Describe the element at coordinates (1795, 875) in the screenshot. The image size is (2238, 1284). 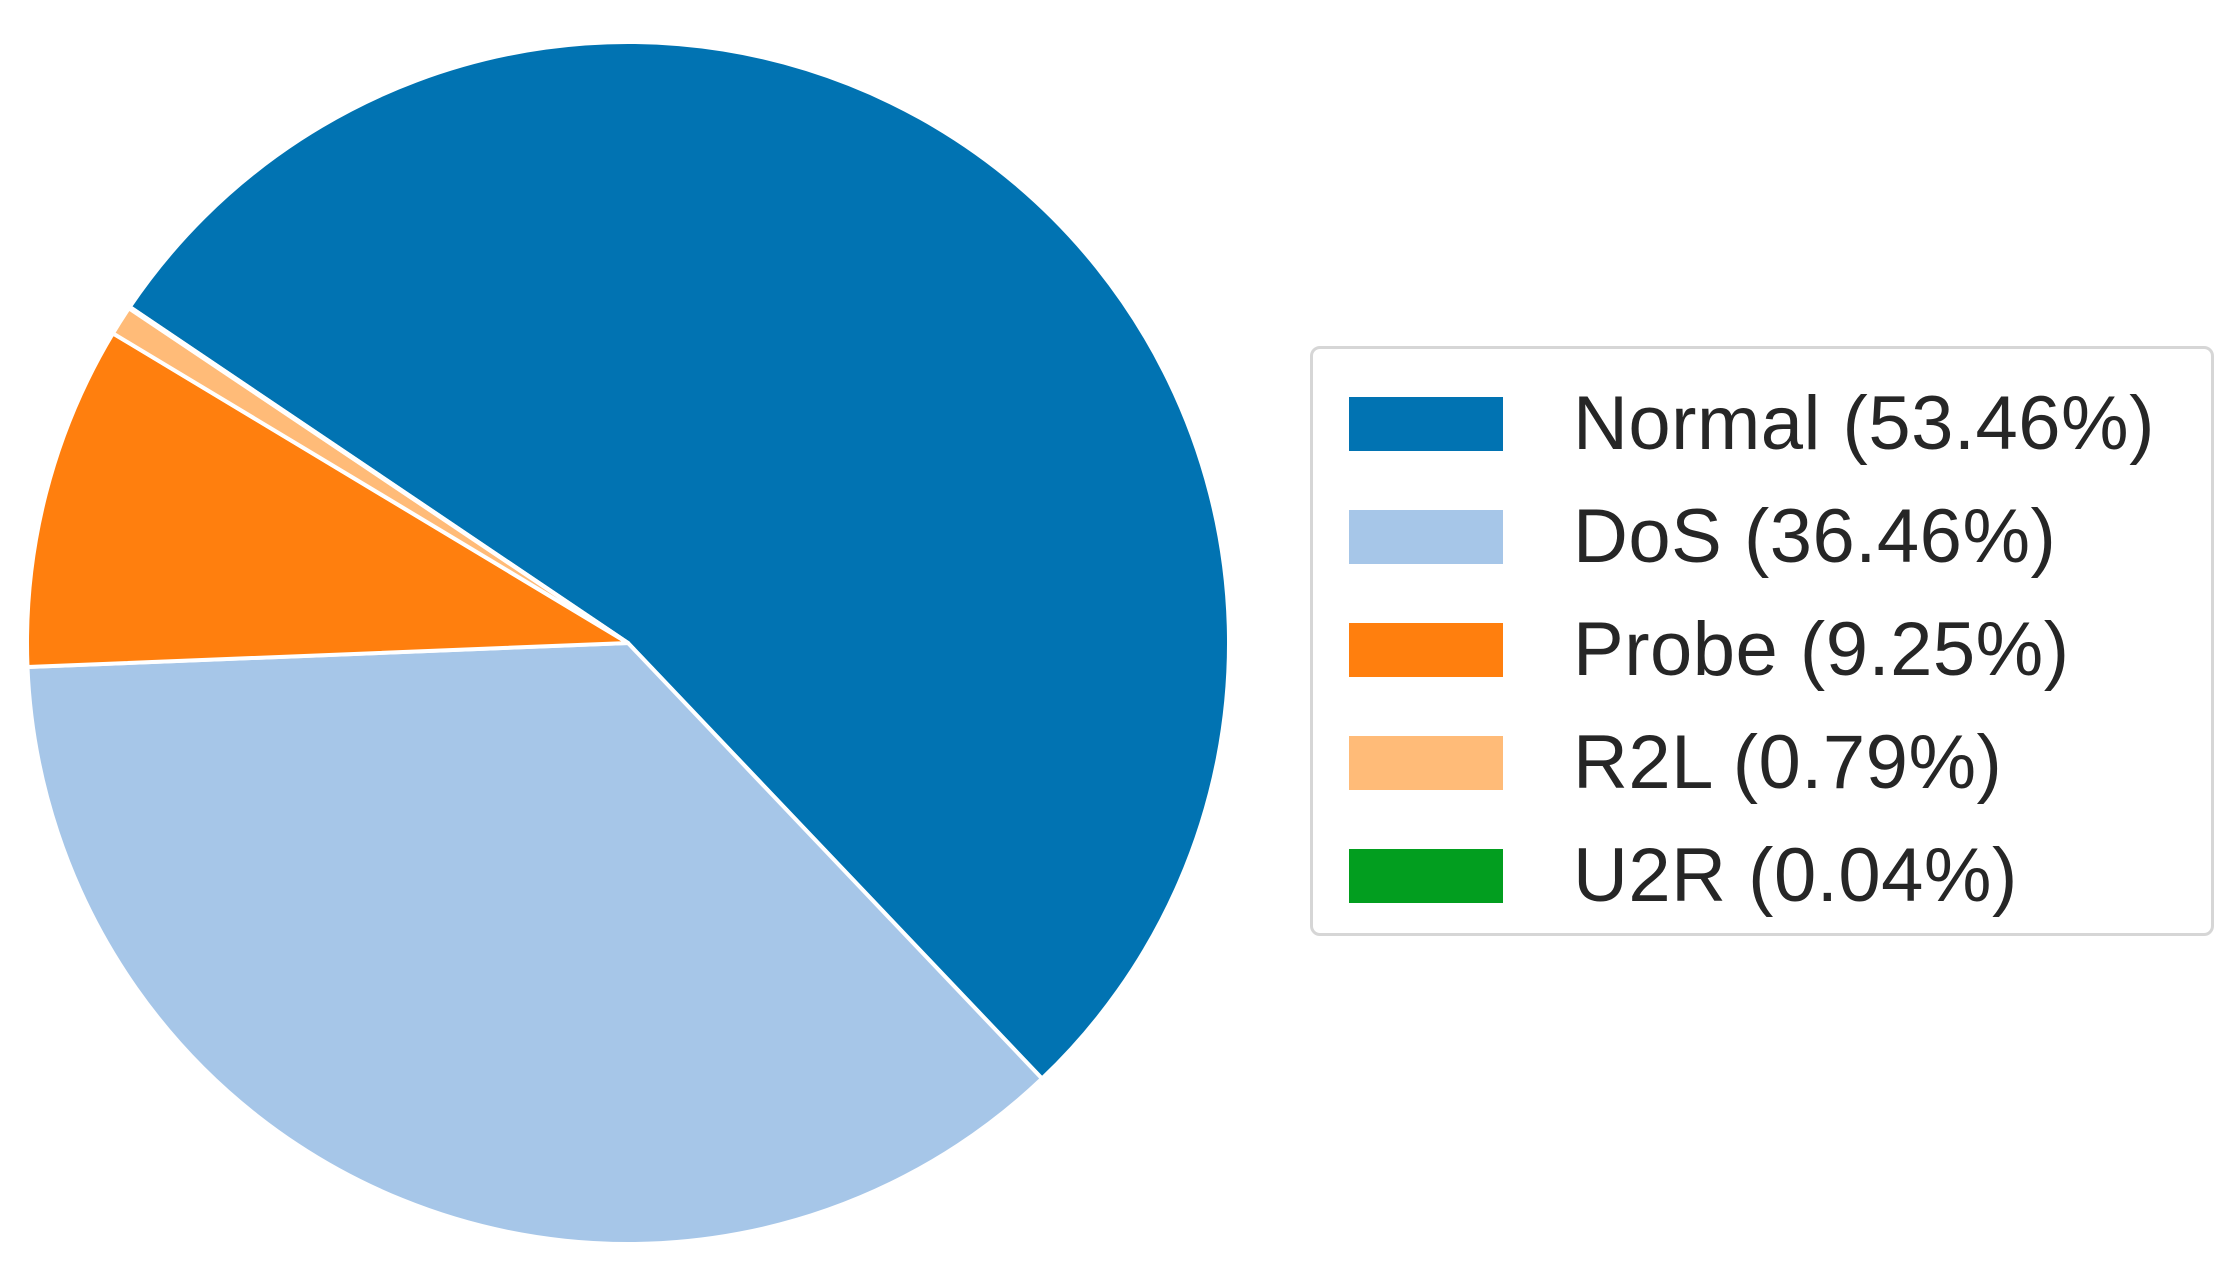
I see `legend-label-u2r: U2R (0.04%)` at that location.